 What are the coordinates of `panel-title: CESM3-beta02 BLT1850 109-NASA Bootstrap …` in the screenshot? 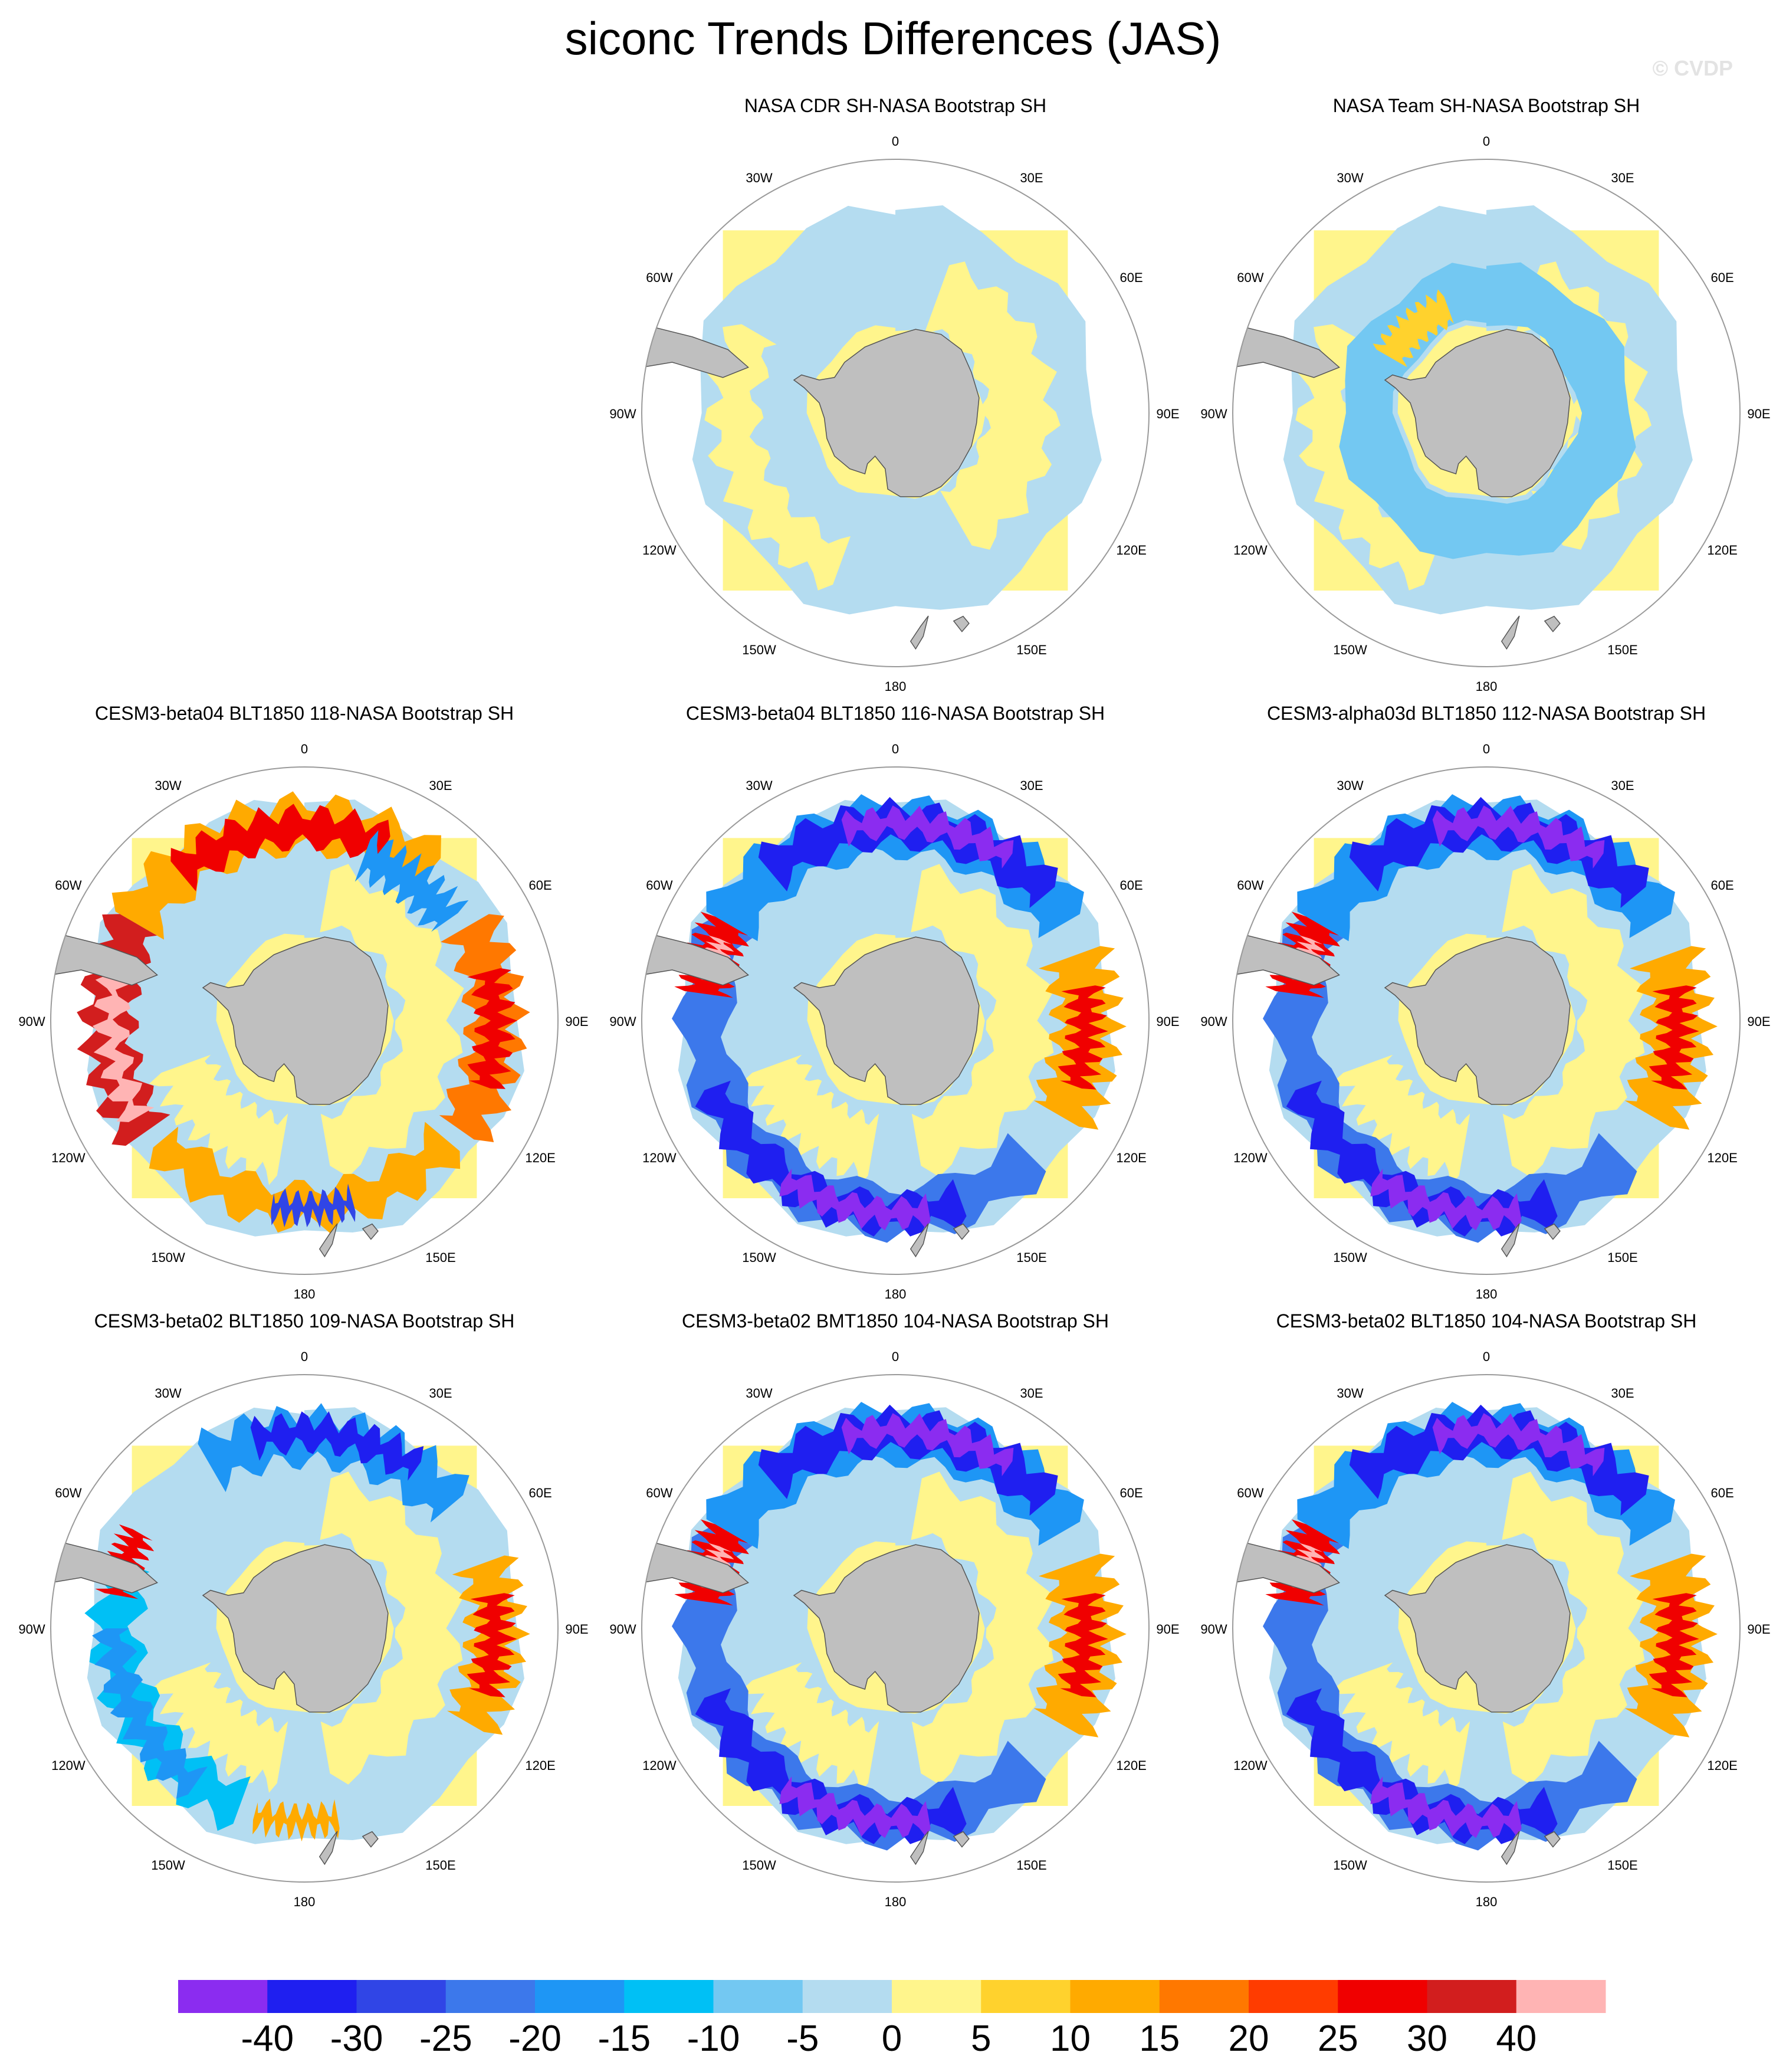 It's located at (304, 1321).